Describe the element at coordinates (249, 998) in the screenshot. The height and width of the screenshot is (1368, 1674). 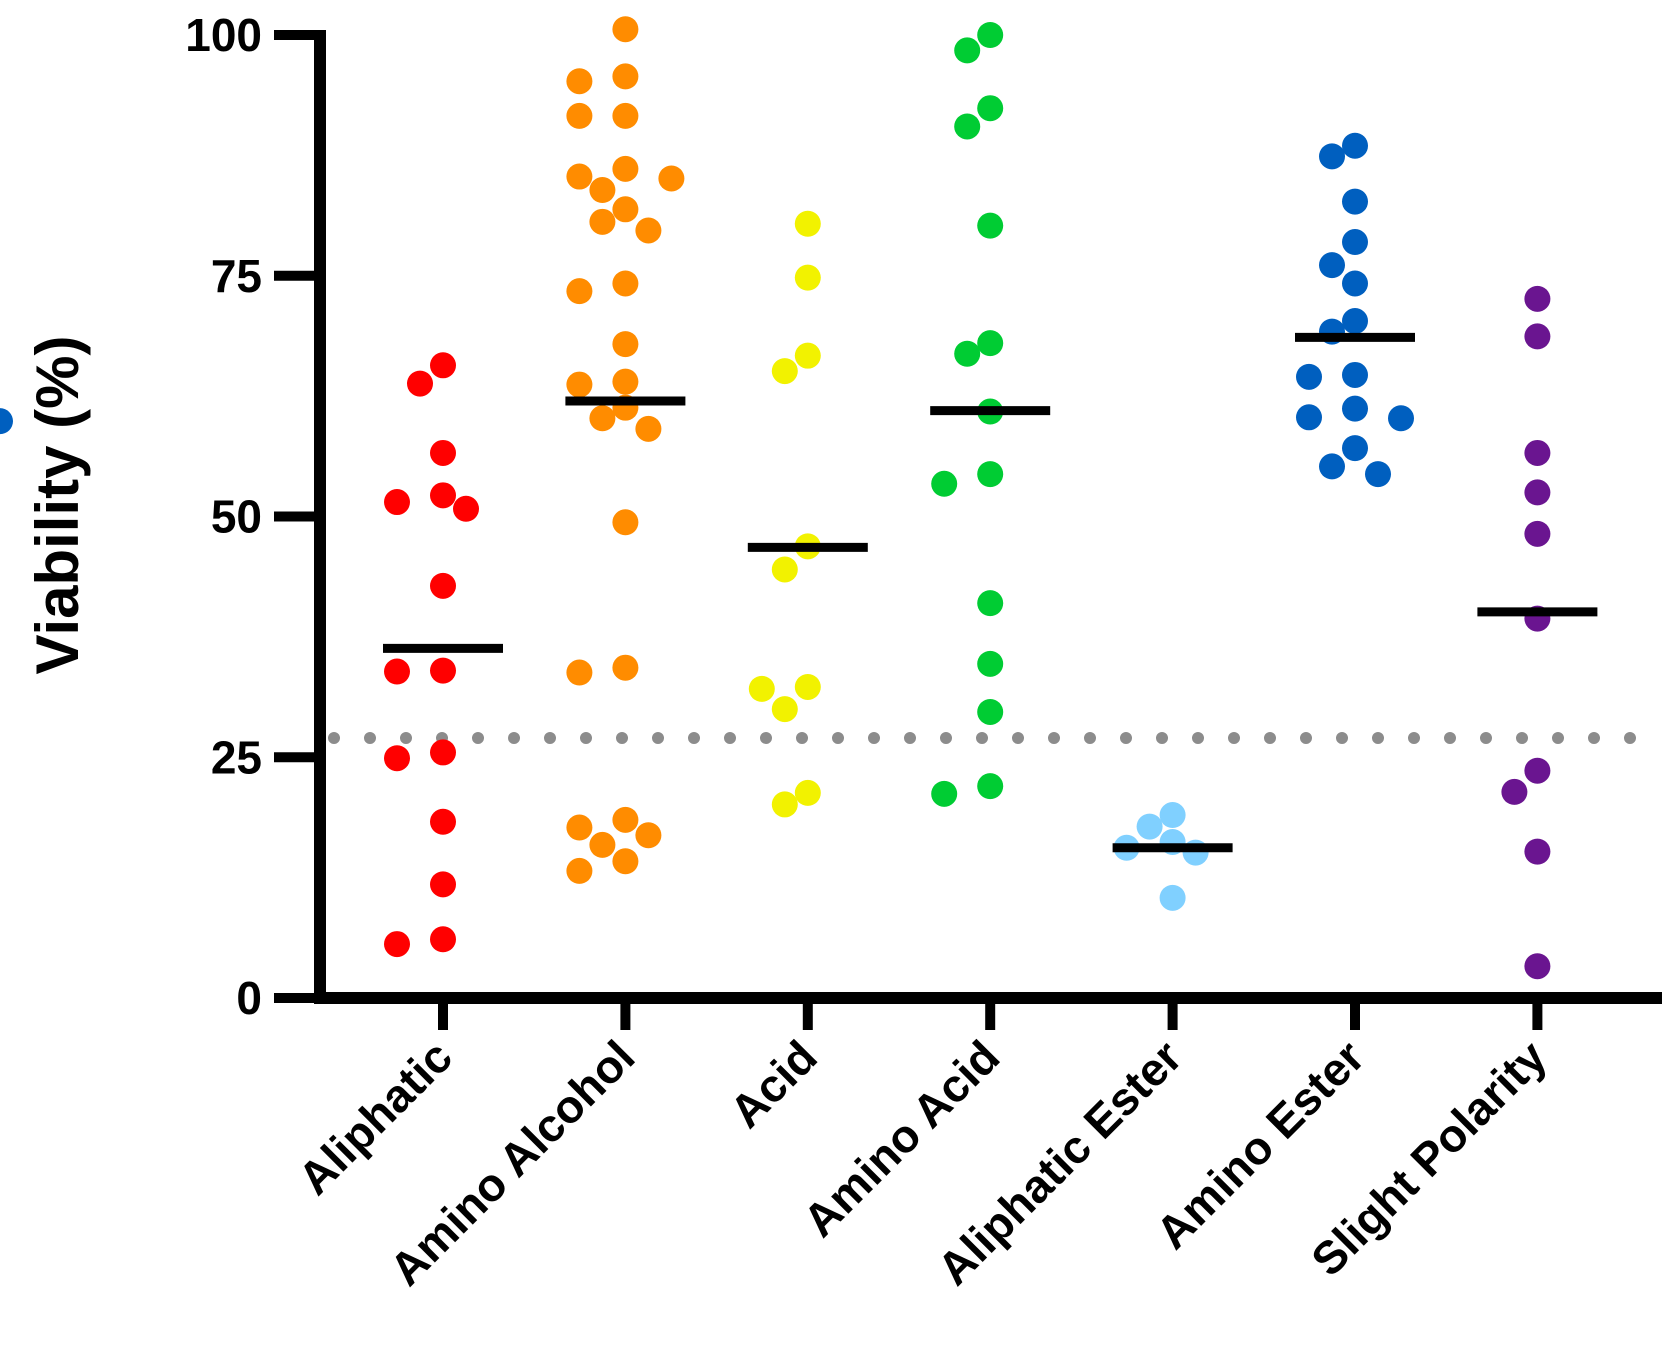
I see `y-tick-label: 0` at that location.